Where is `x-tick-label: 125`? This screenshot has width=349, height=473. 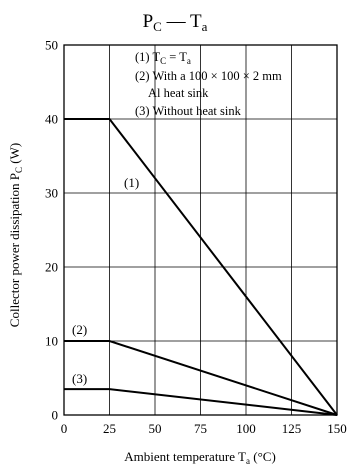 x-tick-label: 125 is located at coordinates (292, 428).